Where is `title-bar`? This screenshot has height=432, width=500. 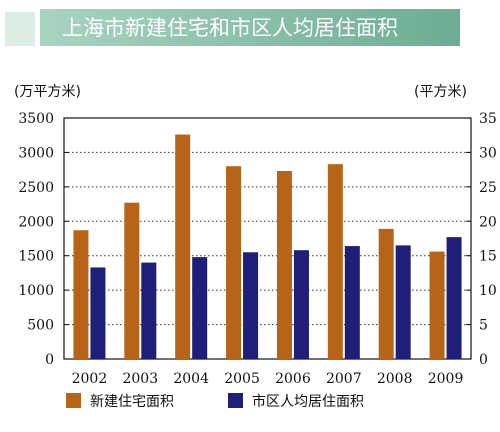 title-bar is located at coordinates (250, 27).